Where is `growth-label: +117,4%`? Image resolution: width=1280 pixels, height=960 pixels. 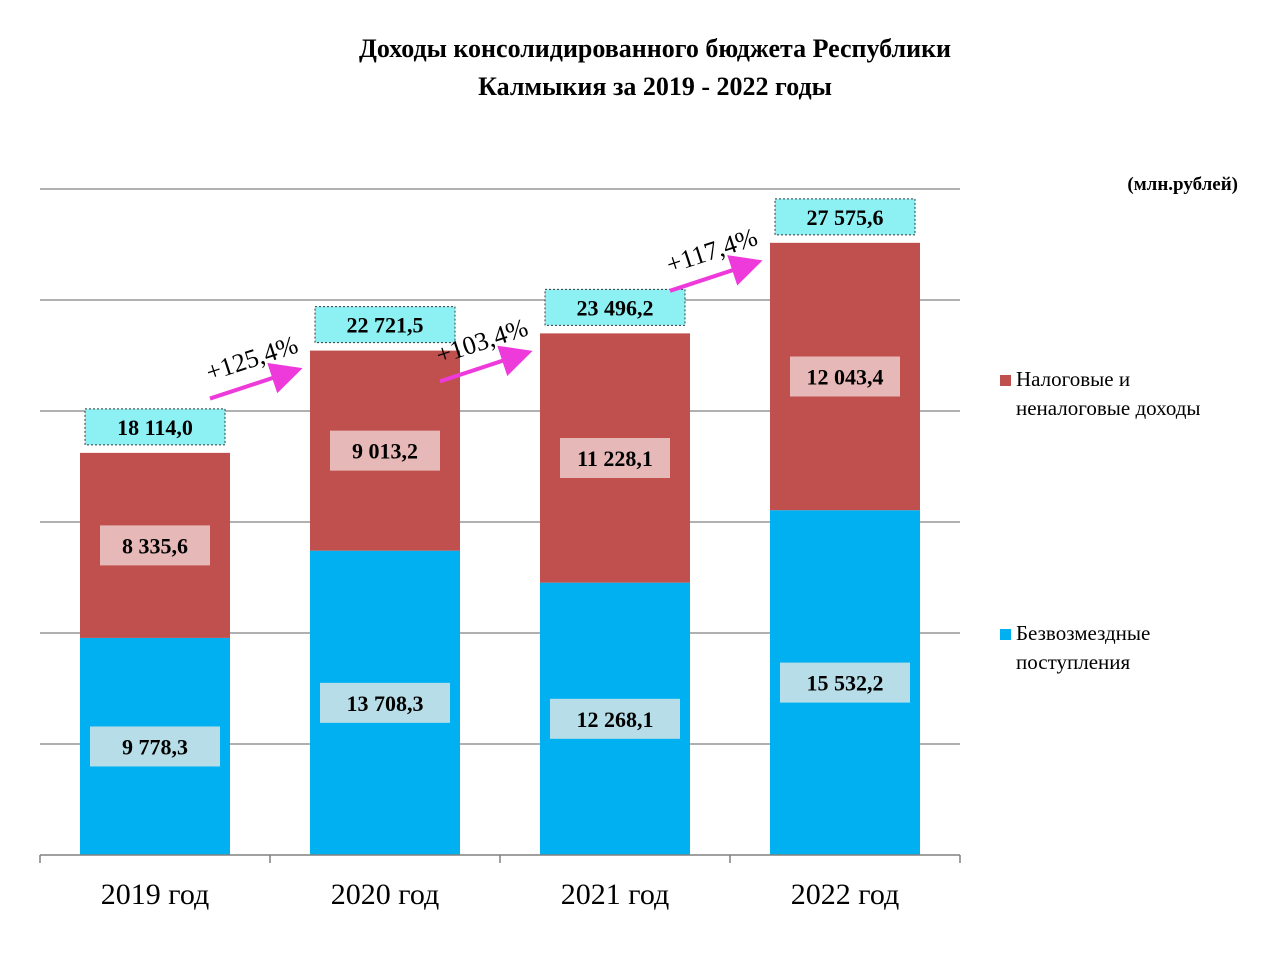
growth-label: +117,4% is located at coordinates (712, 250).